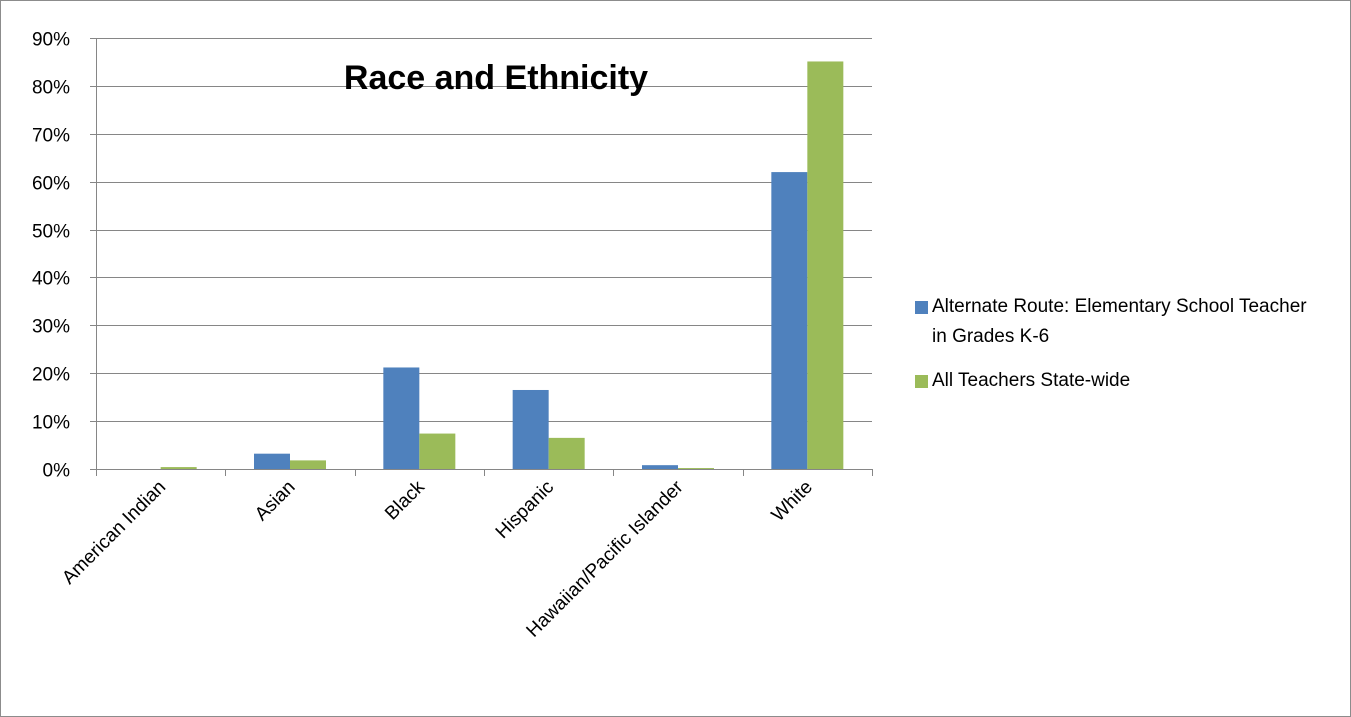 This screenshot has height=717, width=1351. What do you see at coordinates (921, 381) in the screenshot?
I see `legend-swatch-all-teachers` at bounding box center [921, 381].